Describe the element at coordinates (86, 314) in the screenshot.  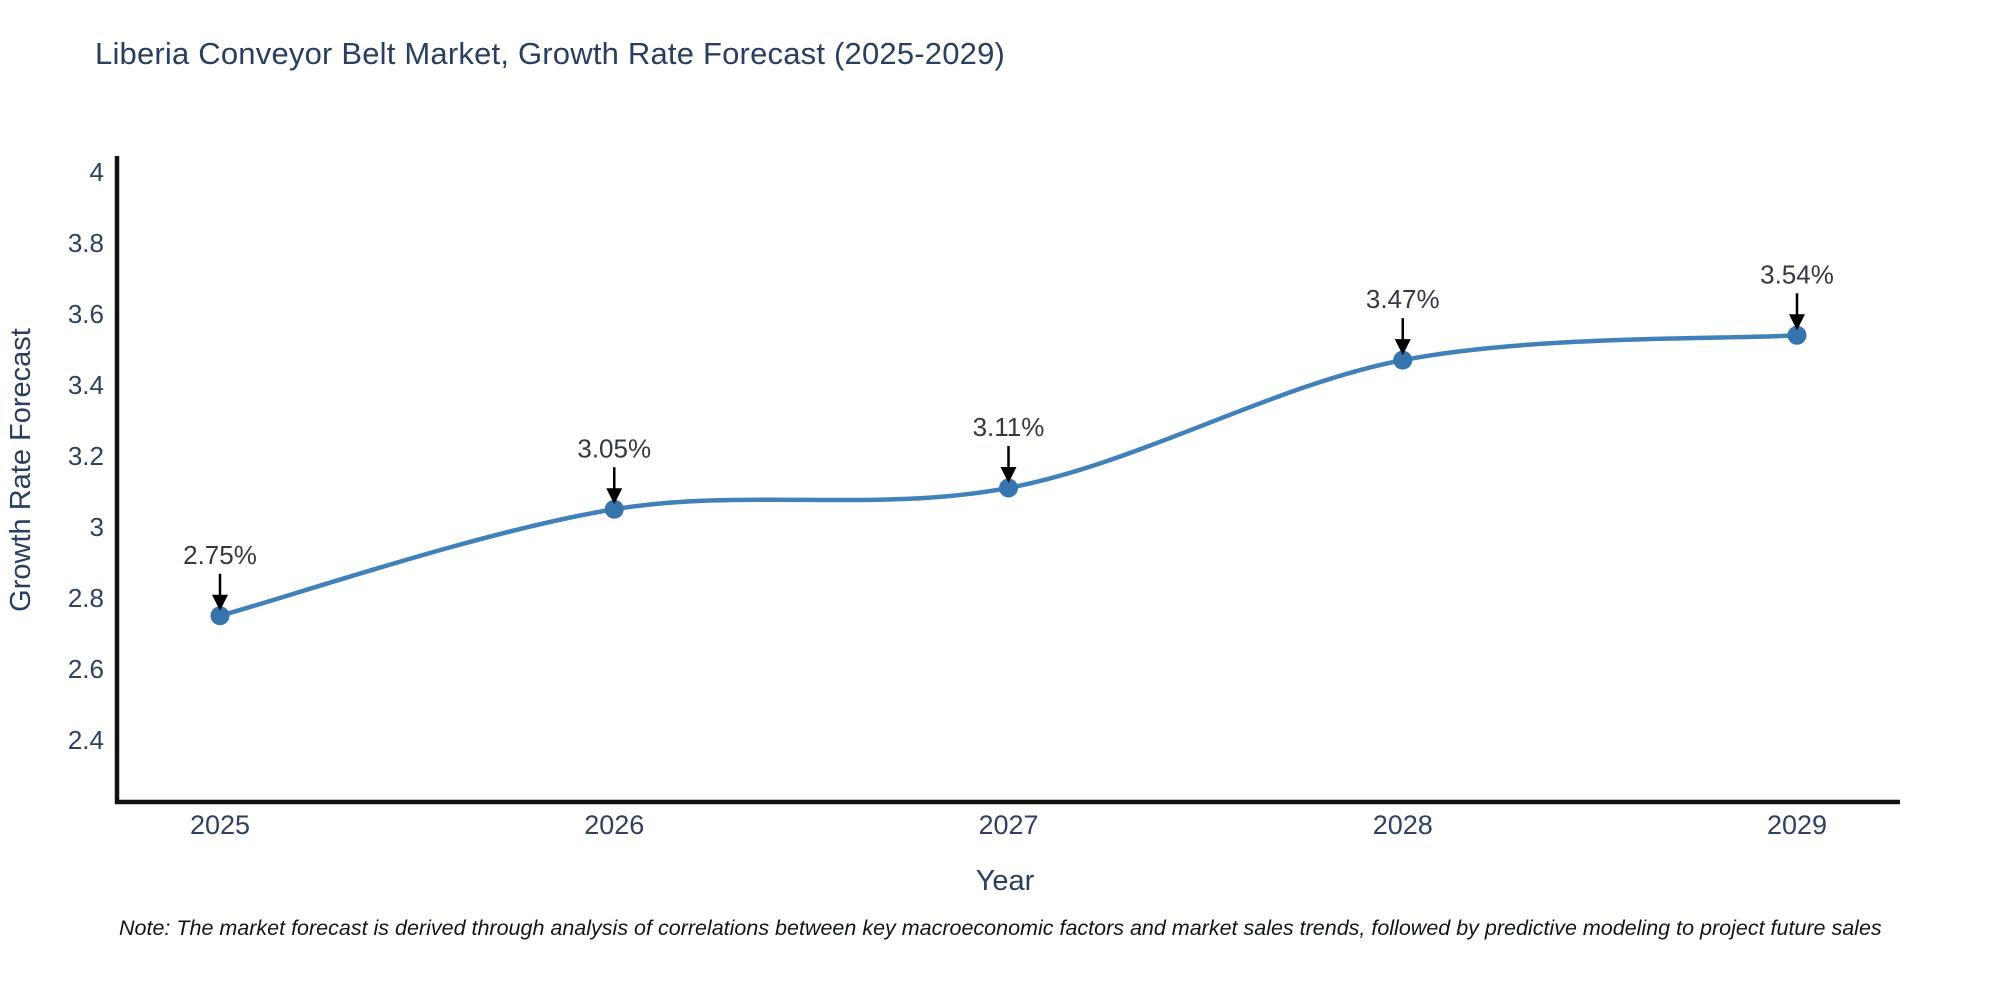
I see `y-tick-label: 3.6` at that location.